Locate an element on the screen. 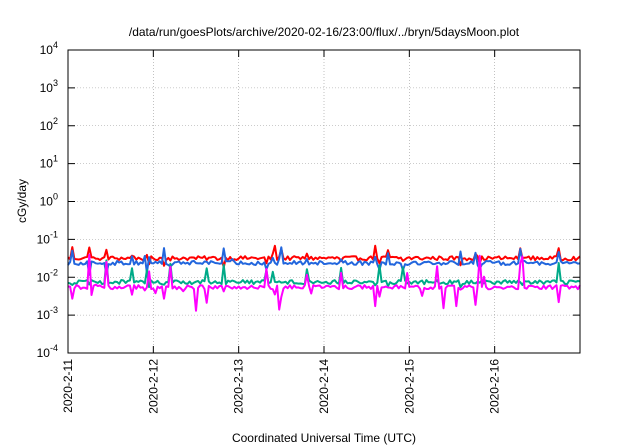  y-tick-label: 10⁻³ is located at coordinates (47, 313).